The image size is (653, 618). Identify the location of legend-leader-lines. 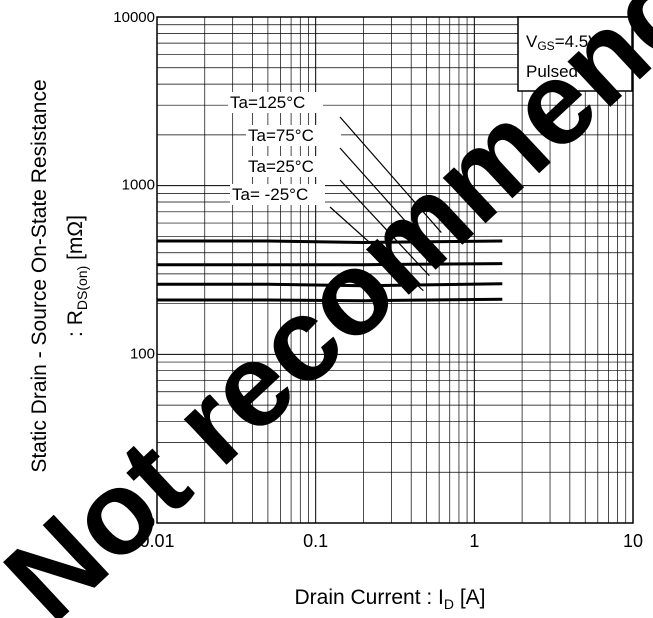
(385, 204).